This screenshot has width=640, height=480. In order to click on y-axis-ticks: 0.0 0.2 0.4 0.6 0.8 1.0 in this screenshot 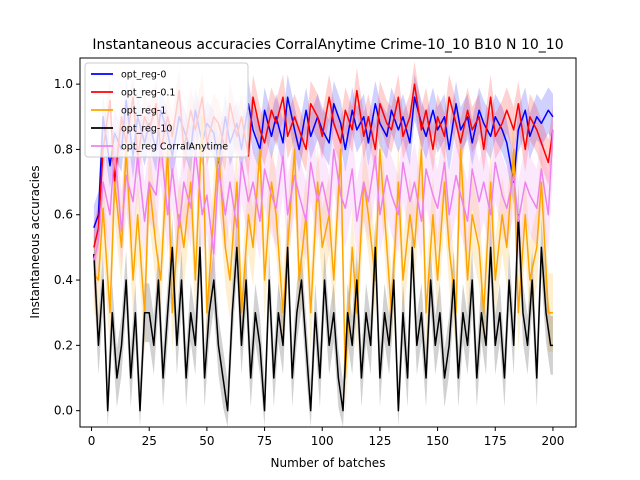, I will do `click(67, 247)`.